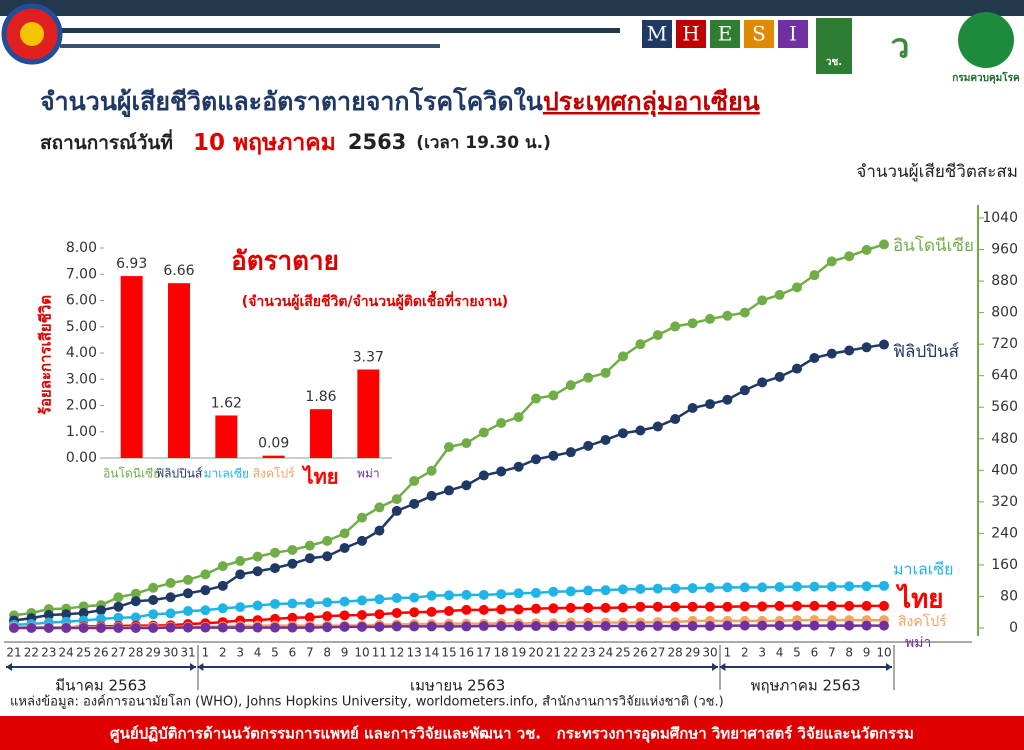 This screenshot has height=750, width=1024. What do you see at coordinates (657, 653) in the screenshot?
I see `x-tick-label: 27` at bounding box center [657, 653].